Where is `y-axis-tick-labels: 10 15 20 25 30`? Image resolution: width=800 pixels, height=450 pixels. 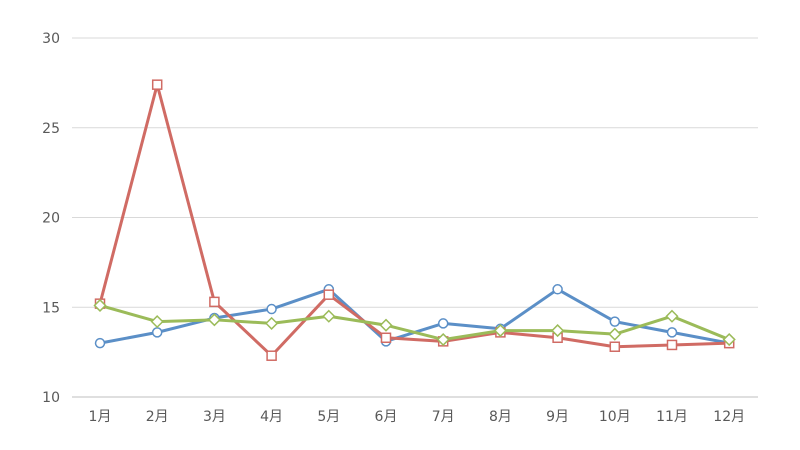 y-axis-tick-labels: 10 15 20 25 30 is located at coordinates (51, 218).